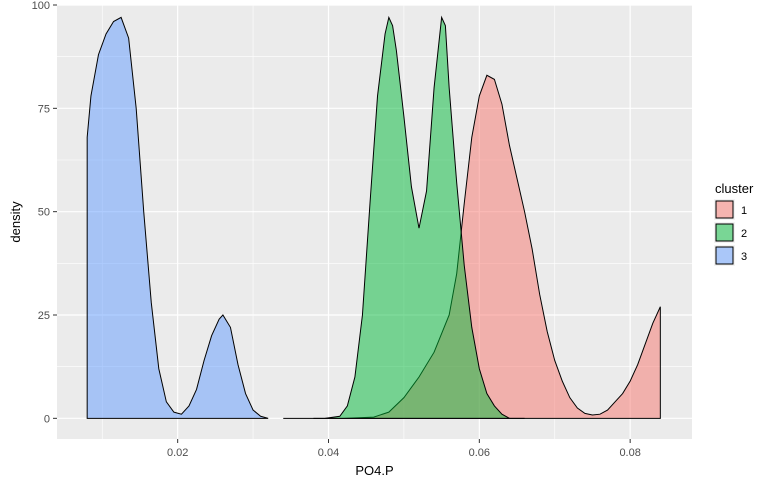  I want to click on y-axis-title: density, so click(15, 222).